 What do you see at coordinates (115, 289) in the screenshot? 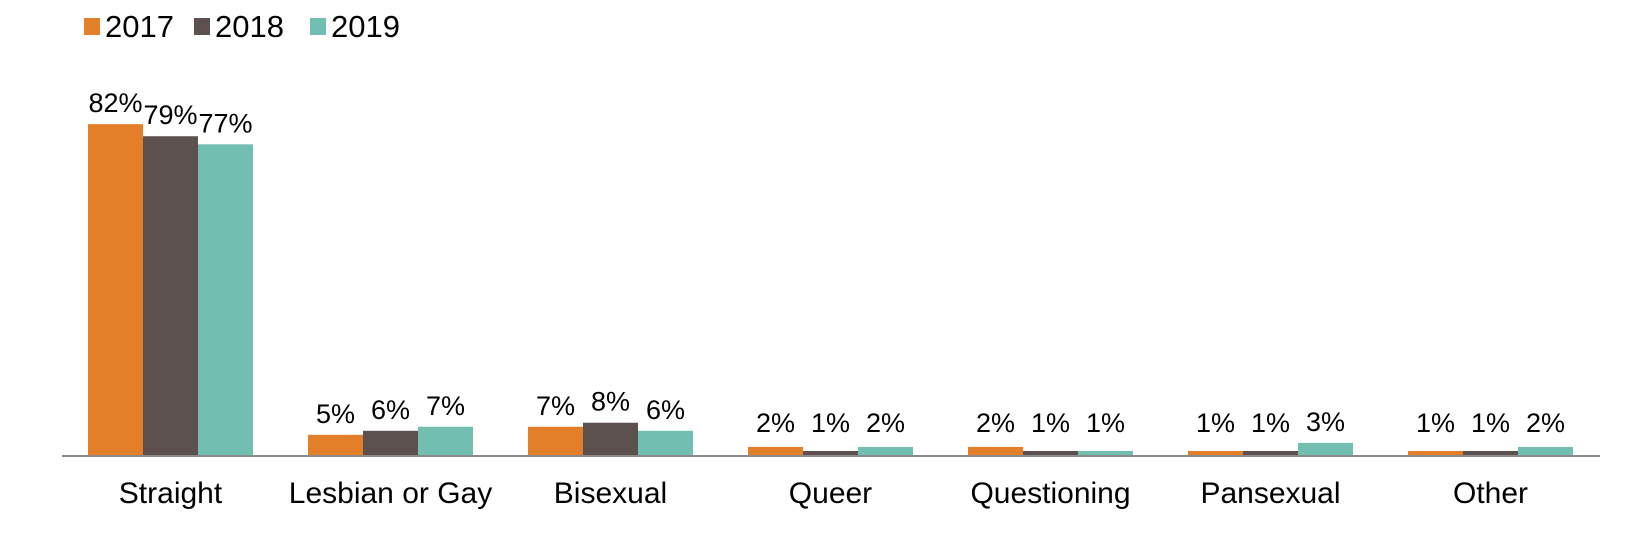
I see `bar-straight-2017` at bounding box center [115, 289].